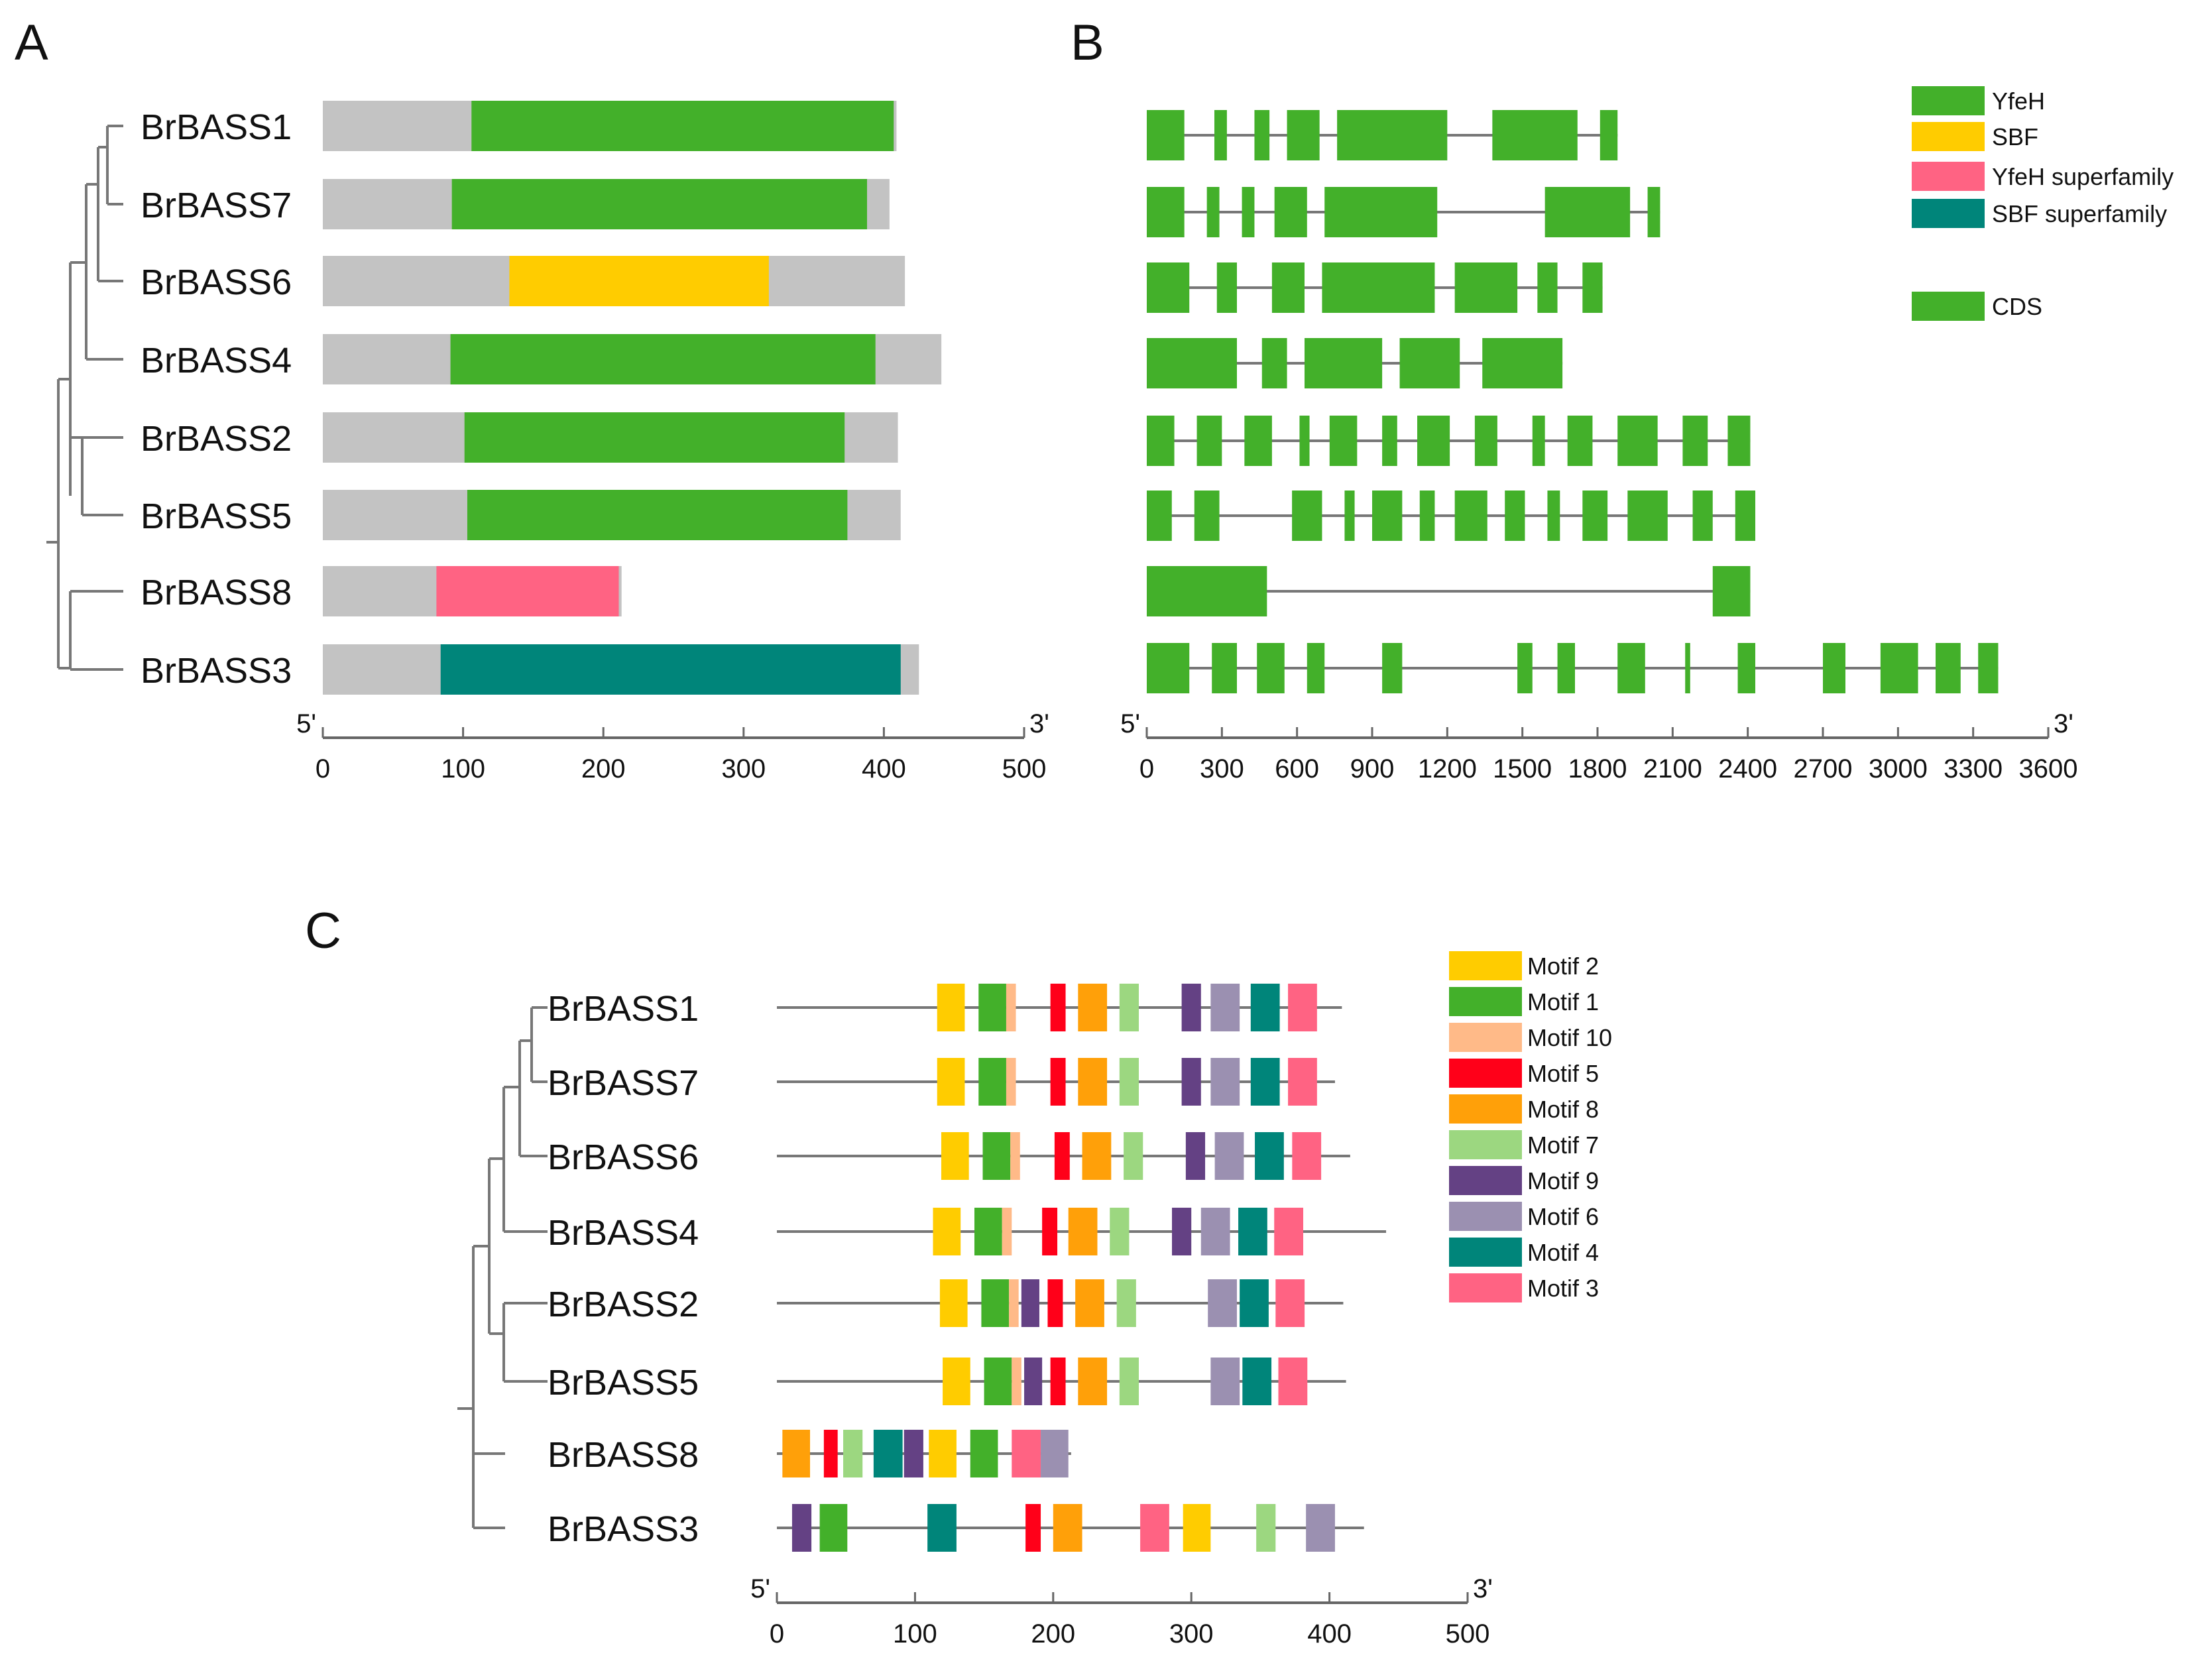  I want to click on legend-label-motif-4: Motif 4, so click(1563, 1252).